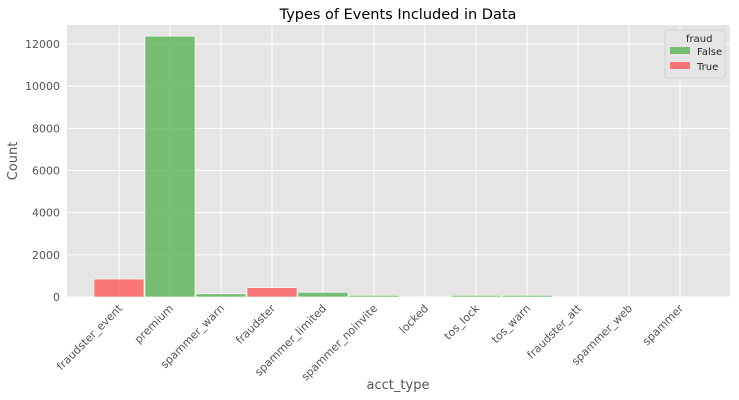 This screenshot has height=400, width=739. I want to click on x-tick-label-tos-warn: tos_warn, so click(511, 324).